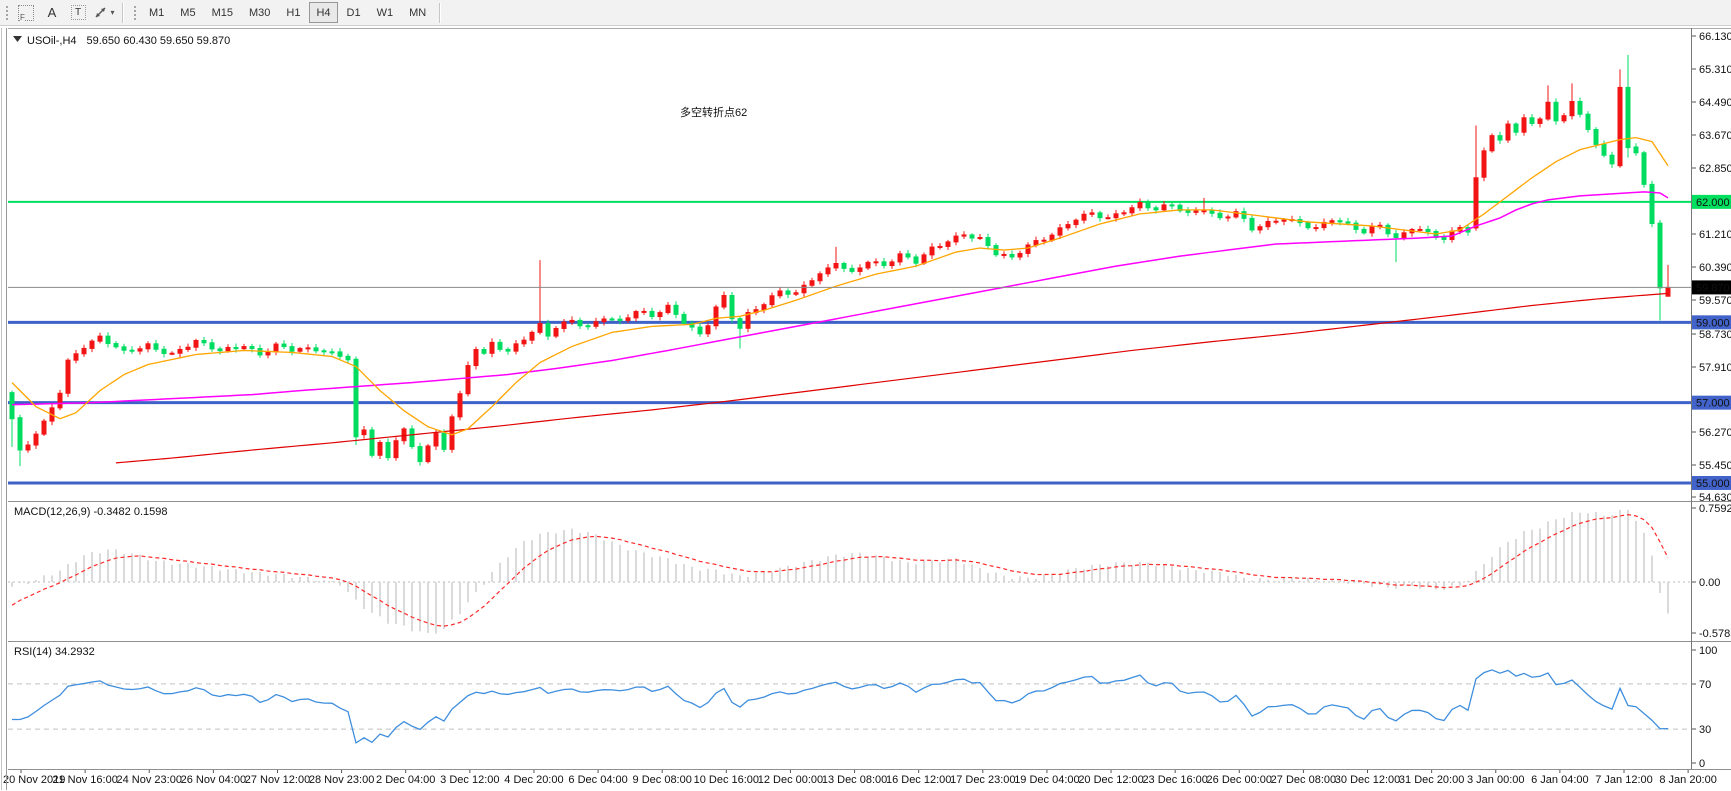 The image size is (1731, 791). Describe the element at coordinates (1688, 780) in the screenshot. I see `date-tick-label: 8 Jan 20:00` at that location.